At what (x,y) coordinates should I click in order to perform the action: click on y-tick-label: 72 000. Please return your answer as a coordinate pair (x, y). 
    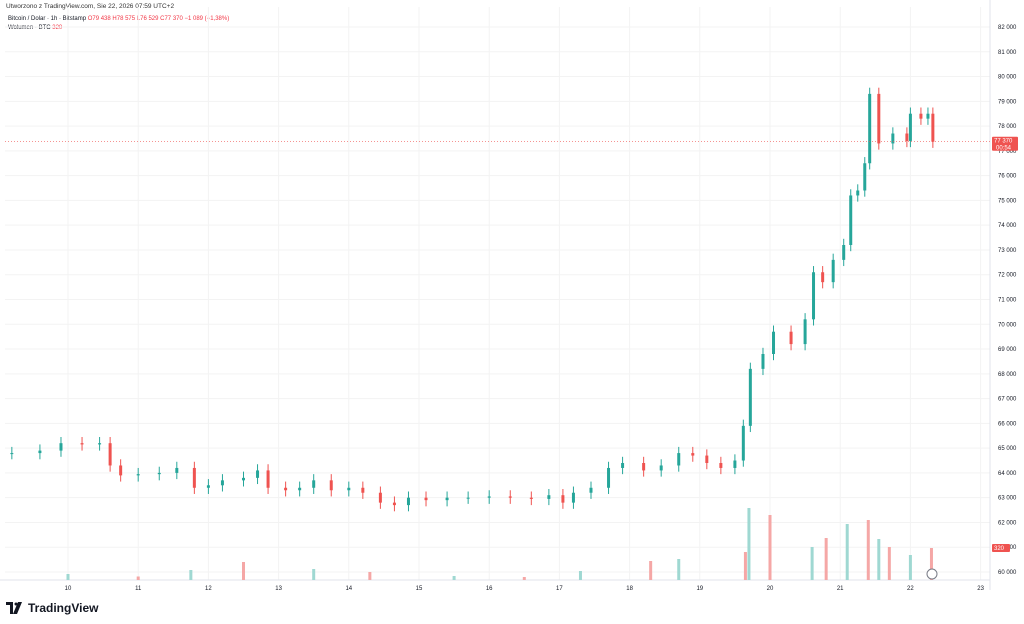
    Looking at the image, I should click on (1007, 276).